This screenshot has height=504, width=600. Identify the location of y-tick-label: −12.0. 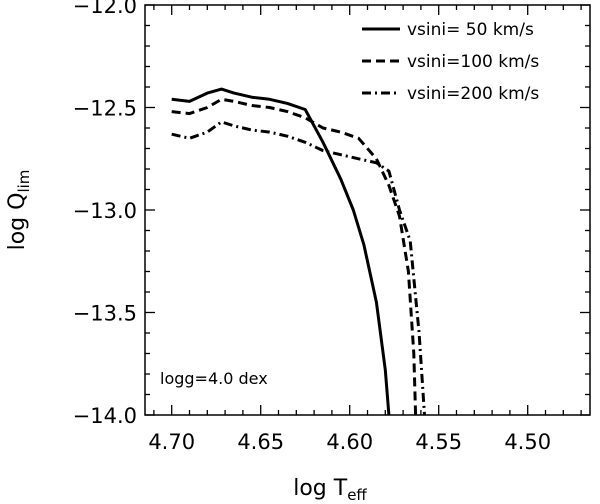
(105, 9).